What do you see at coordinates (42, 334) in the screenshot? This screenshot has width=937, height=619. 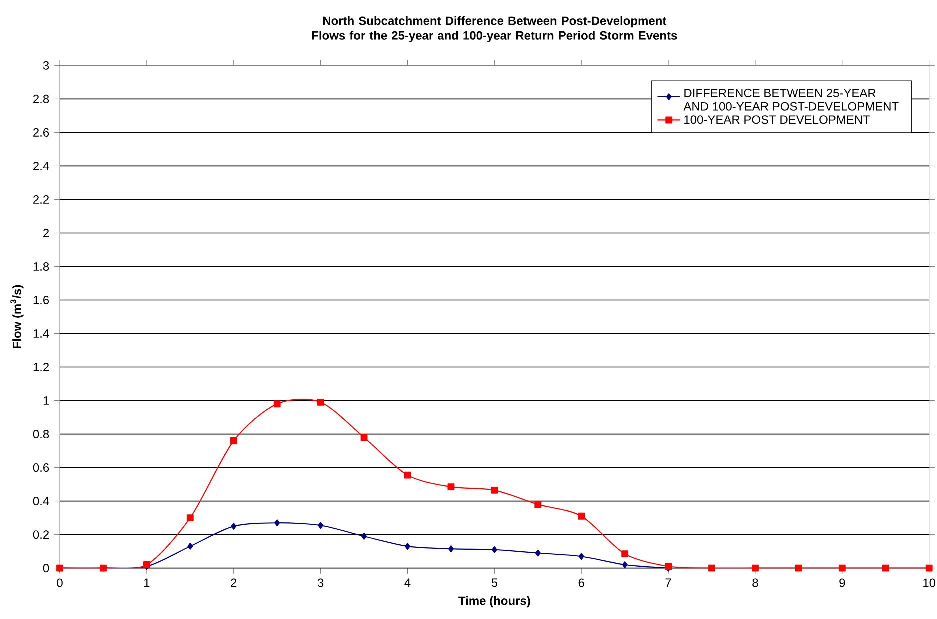 I see `y-tick-label: 1.4` at bounding box center [42, 334].